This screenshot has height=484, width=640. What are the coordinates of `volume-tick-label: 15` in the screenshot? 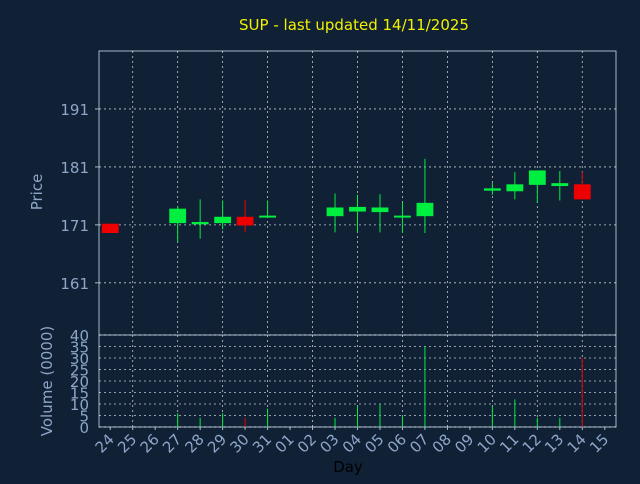 It's located at (79, 394).